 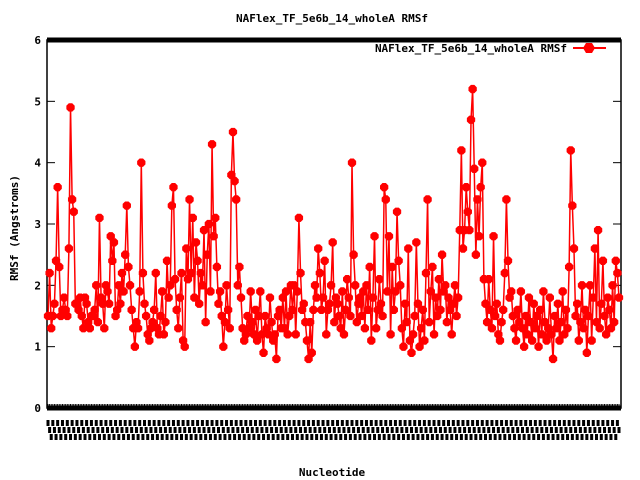 What do you see at coordinates (332, 18) in the screenshot?
I see `chart-title: NAFlex_TF_5e6b_14_wholeA RMSf` at bounding box center [332, 18].